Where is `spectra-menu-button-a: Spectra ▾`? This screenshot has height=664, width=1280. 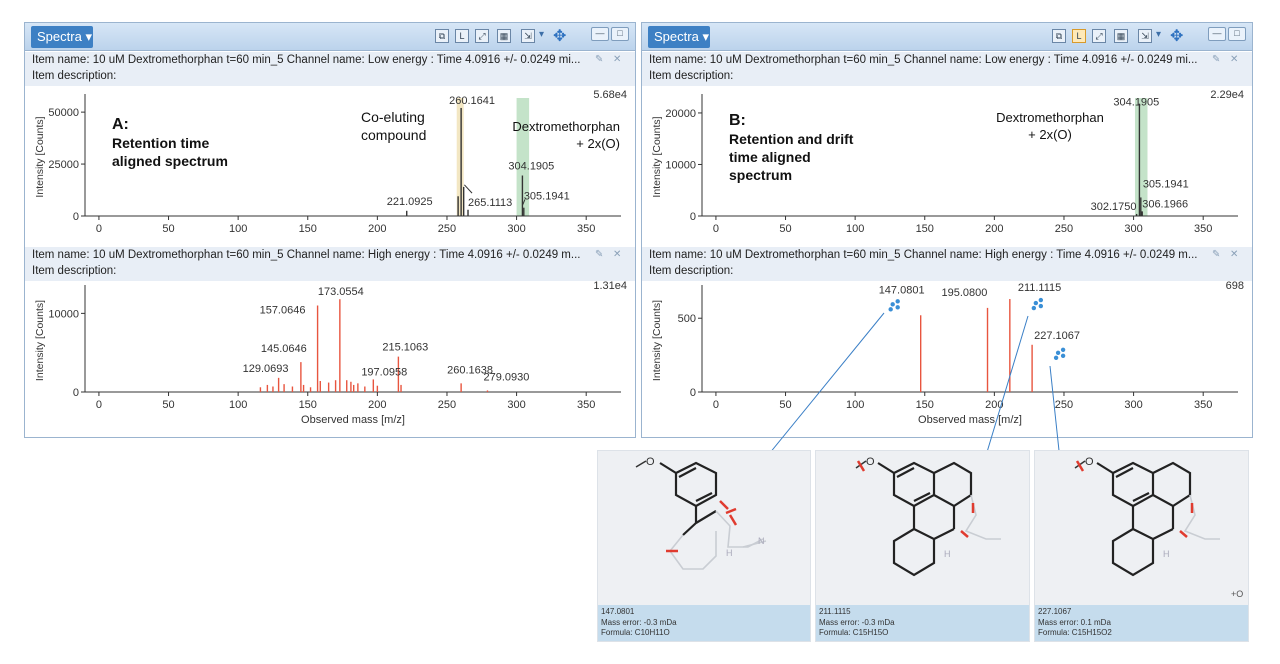
spectra-menu-button-a: Spectra ▾ is located at coordinates (62, 37).